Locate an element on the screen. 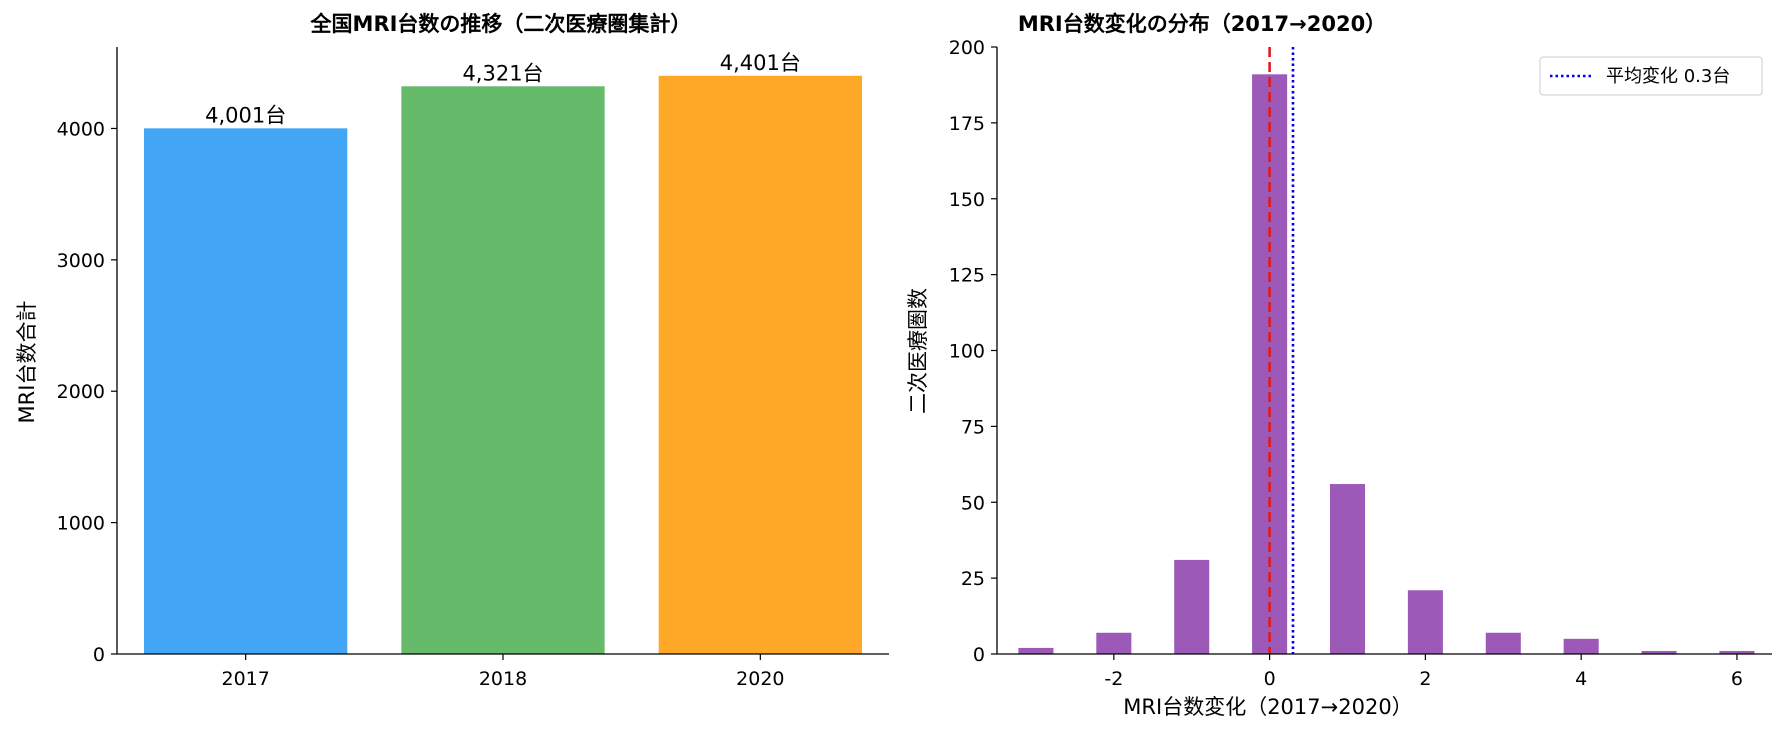  bar-data-label-2018: 4,321台 is located at coordinates (502, 73).